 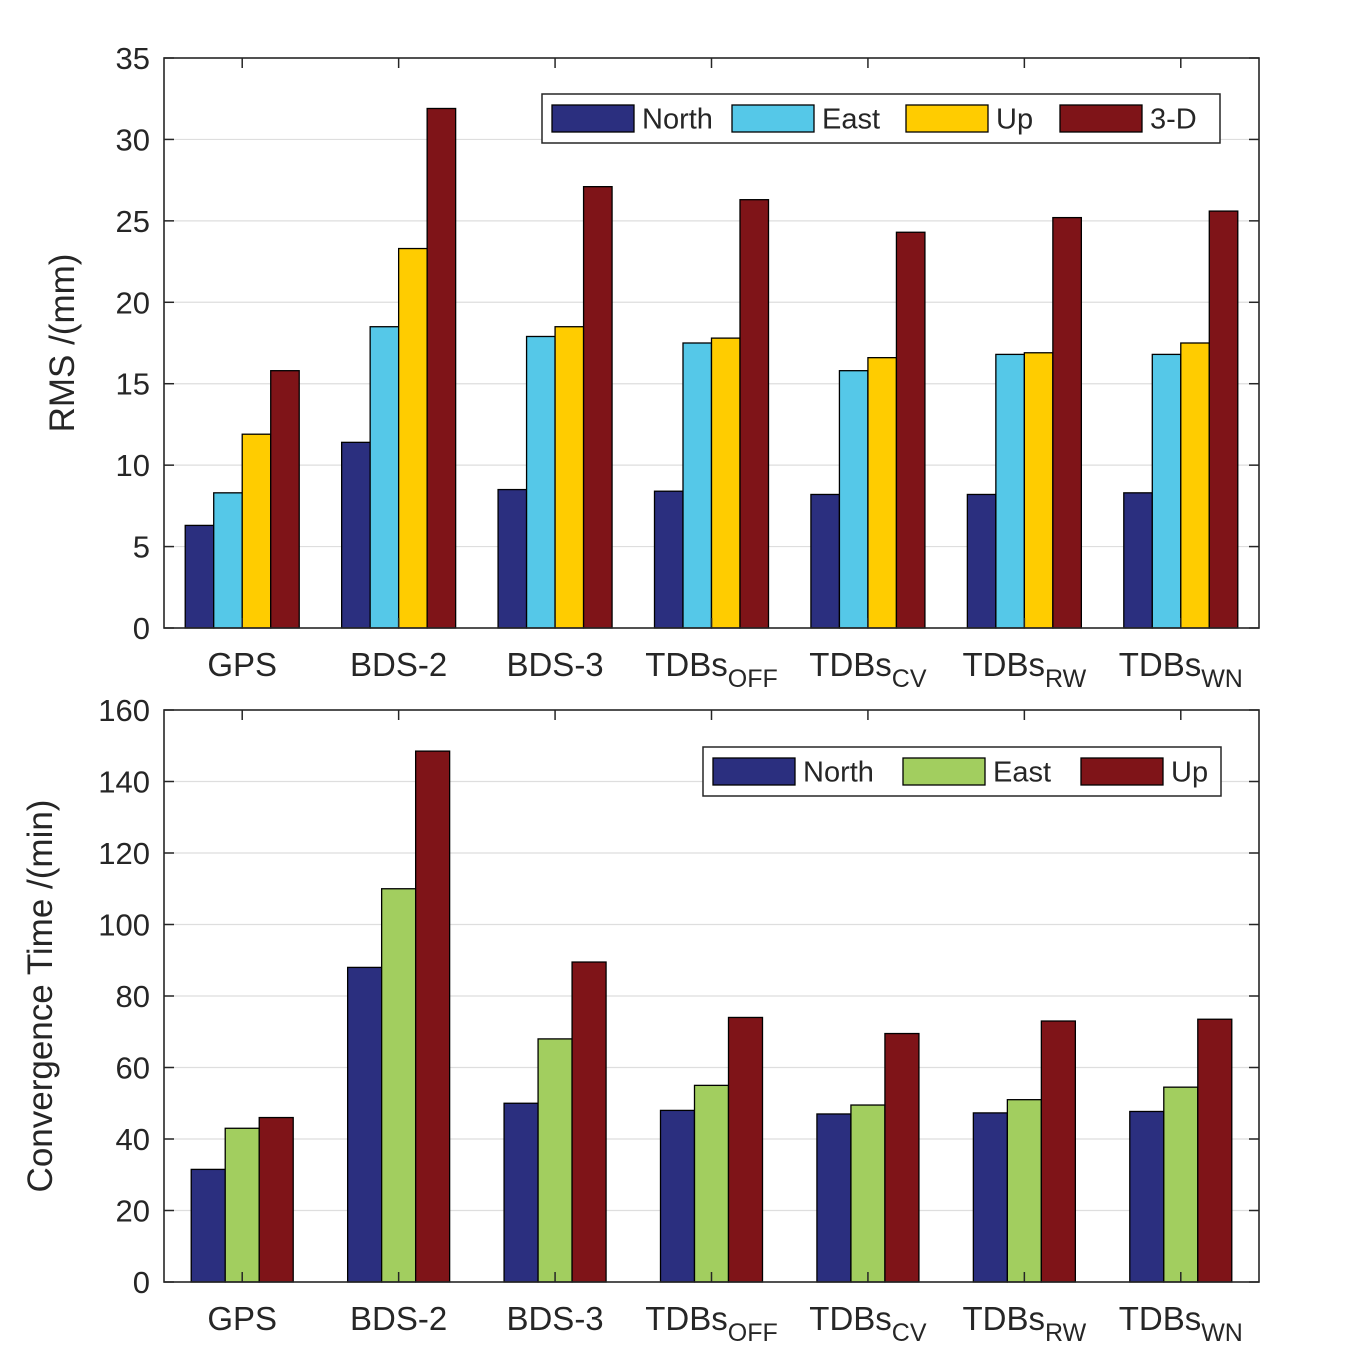 I want to click on legend-label-up: Up, so click(x=1189, y=773).